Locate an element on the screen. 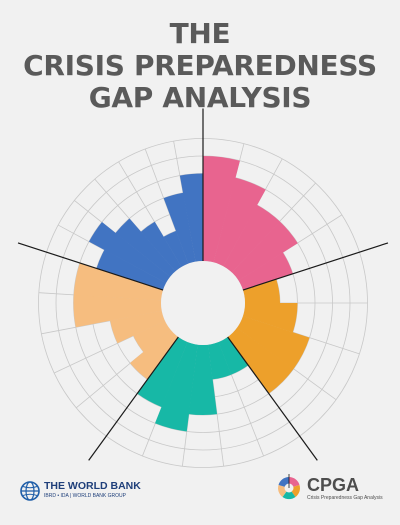 The image size is (400, 525). cpga-logo: CPGA Crisis Preparedness Gap Analysis is located at coordinates (332, 489).